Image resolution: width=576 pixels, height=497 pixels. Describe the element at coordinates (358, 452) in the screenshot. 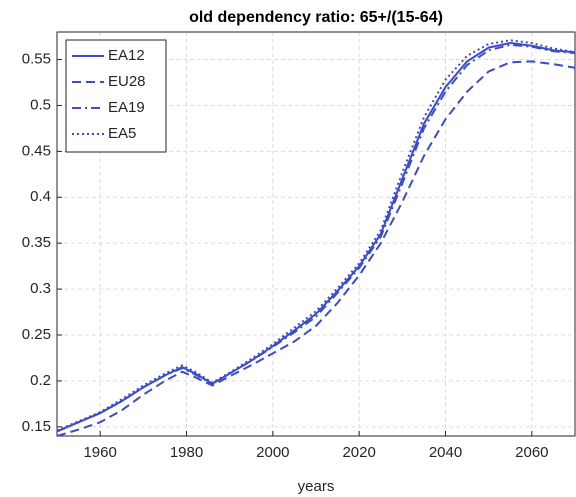

I see `x-tick-label: 2020` at that location.